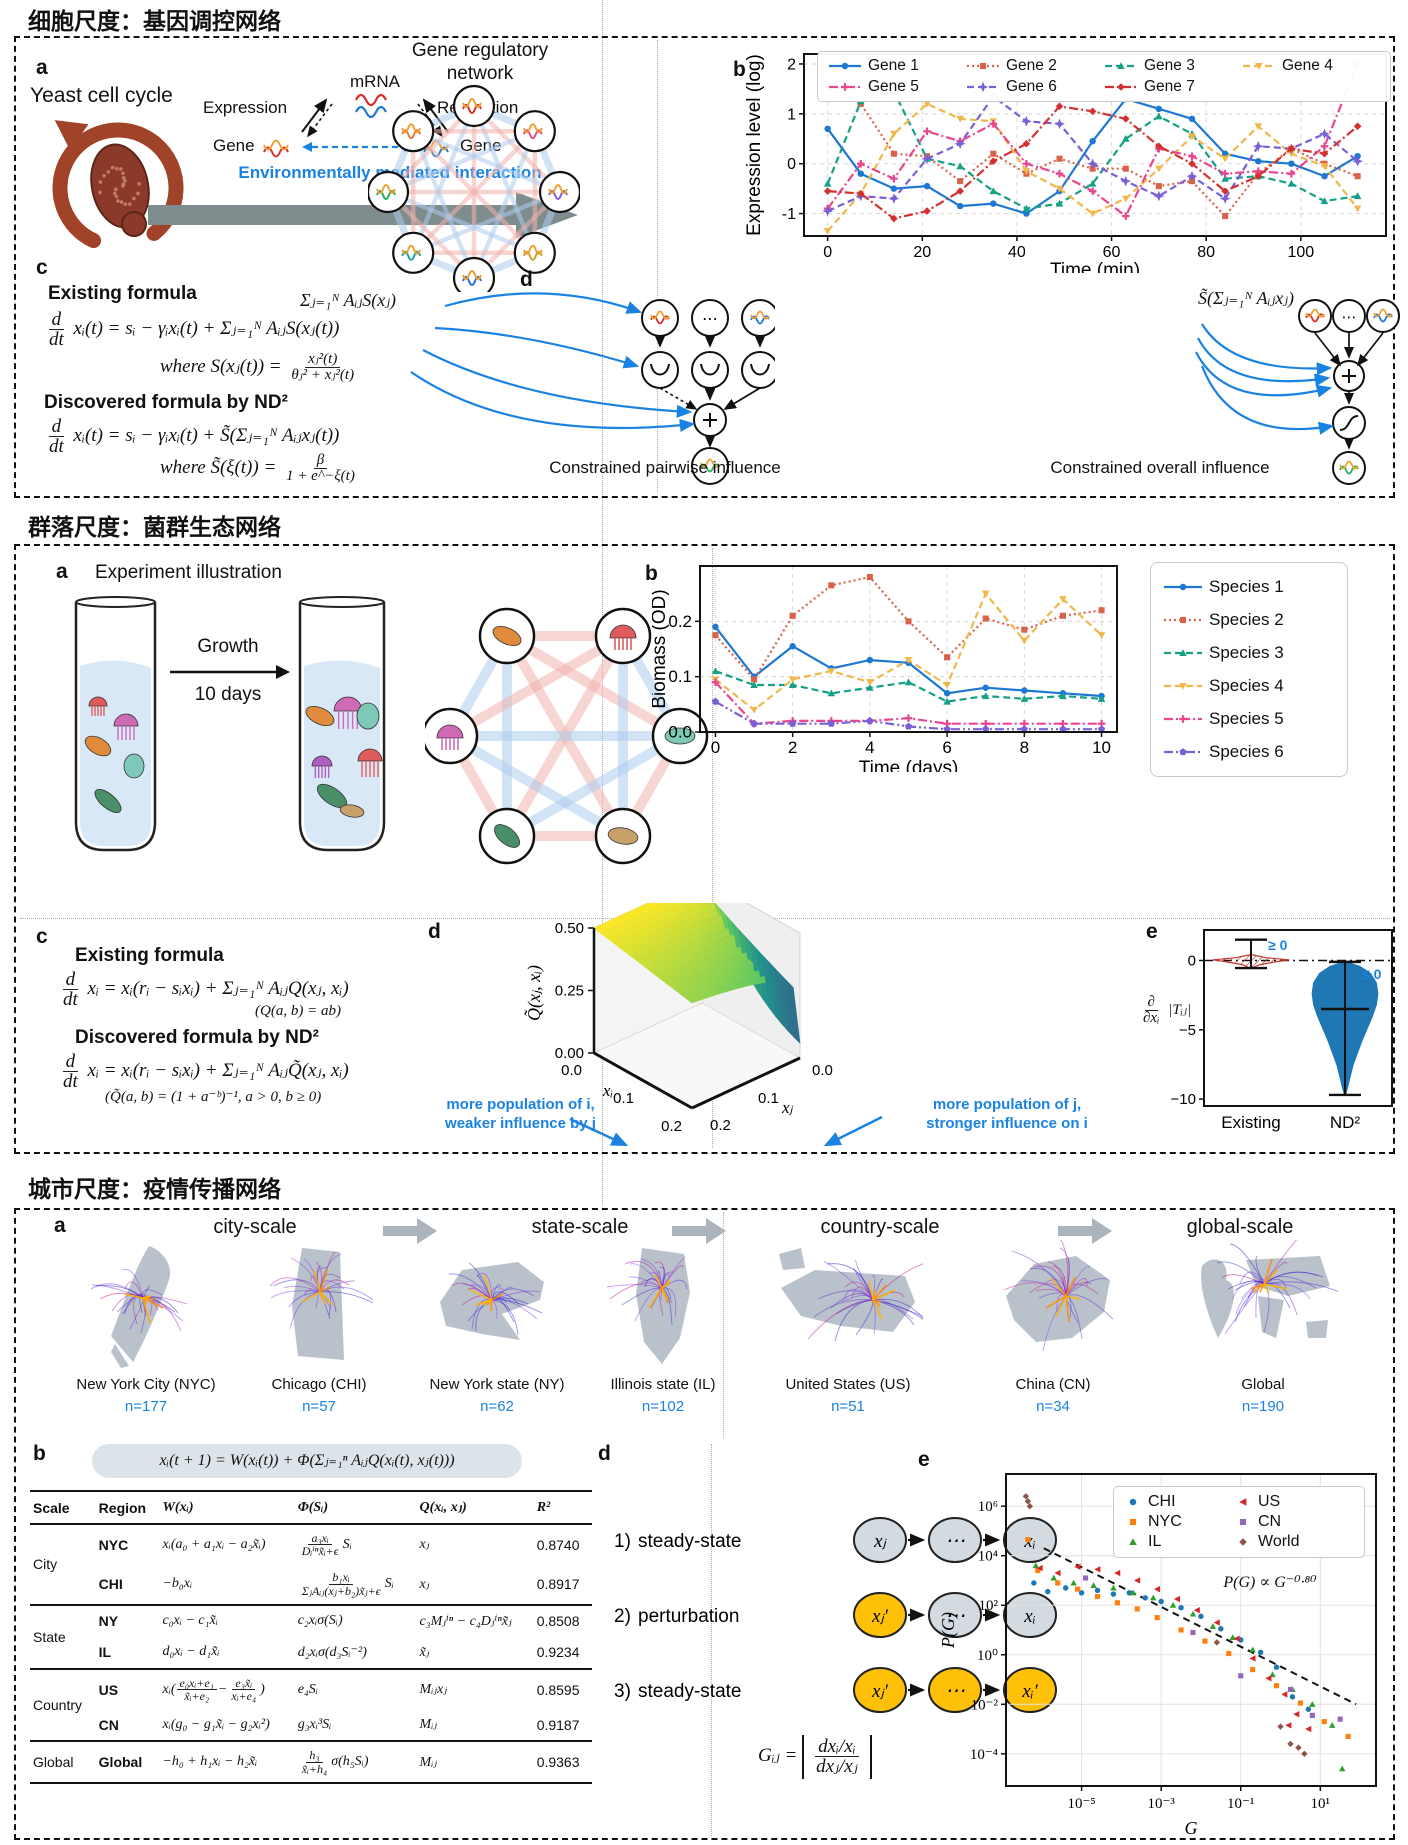  Describe the element at coordinates (688, 1616) in the screenshot. I see `svg-text: perturbation` at that location.